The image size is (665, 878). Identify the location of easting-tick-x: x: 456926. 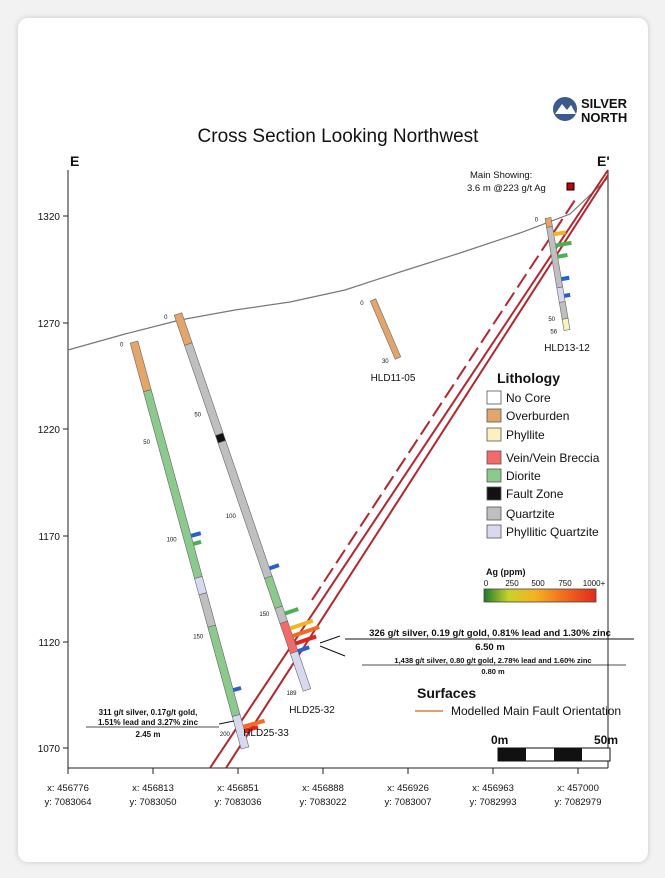
(408, 788).